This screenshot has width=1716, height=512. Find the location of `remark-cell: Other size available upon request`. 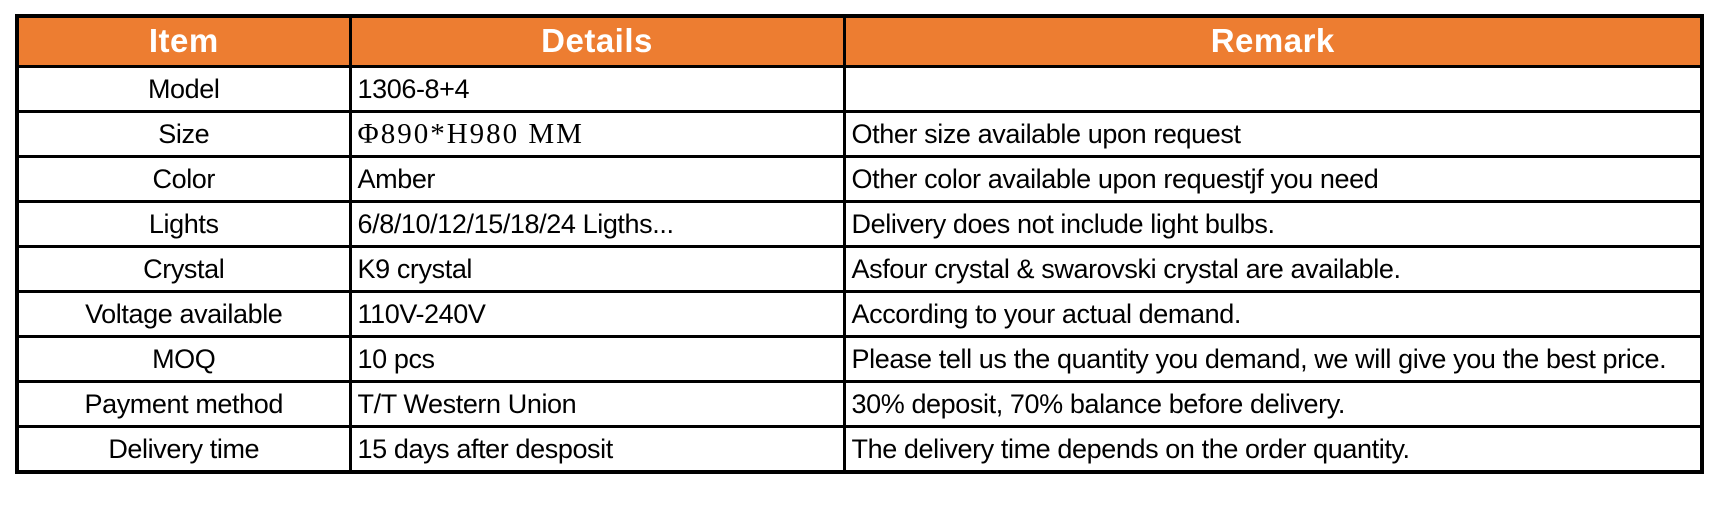

remark-cell: Other size available upon request is located at coordinates (1273, 133).